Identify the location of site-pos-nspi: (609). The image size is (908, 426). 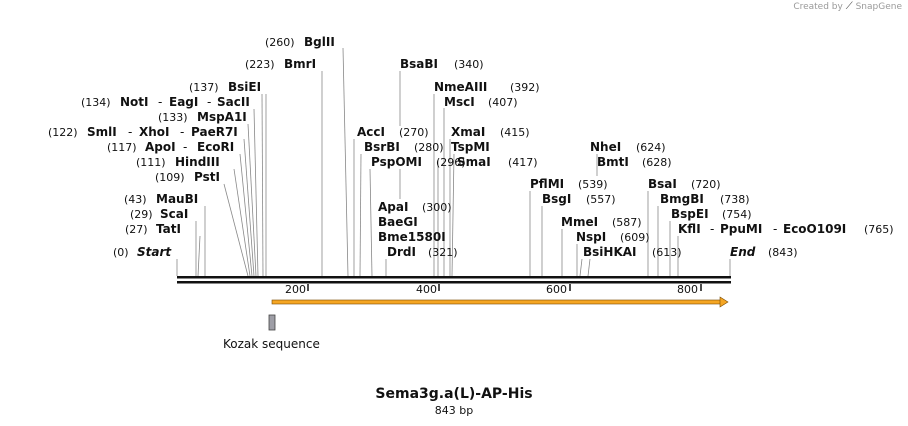
(635, 237).